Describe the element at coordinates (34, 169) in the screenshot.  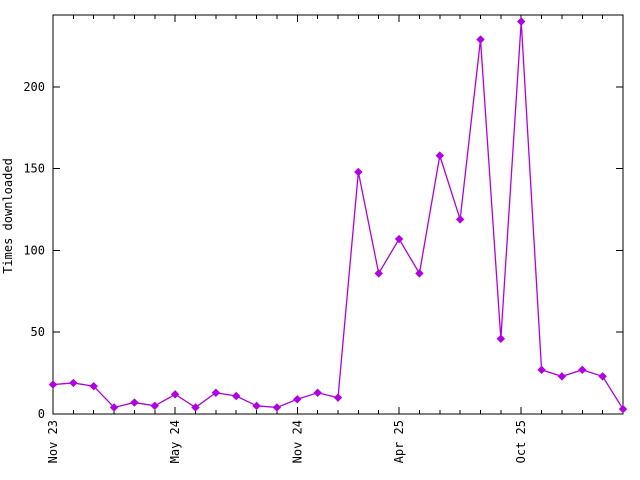
I see `y-tick-label: 150` at that location.